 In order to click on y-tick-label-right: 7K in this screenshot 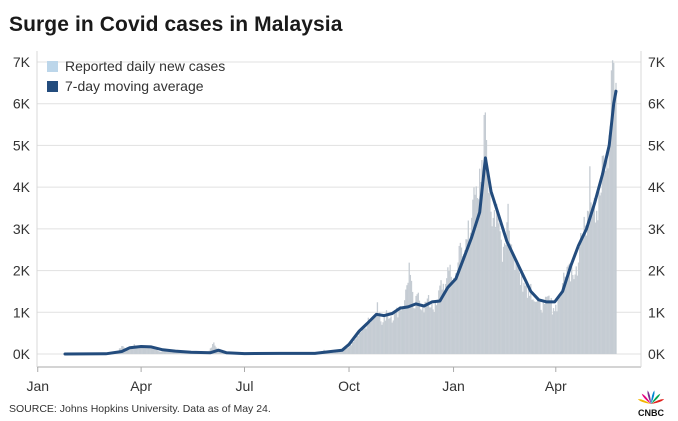, I will do `click(657, 62)`.